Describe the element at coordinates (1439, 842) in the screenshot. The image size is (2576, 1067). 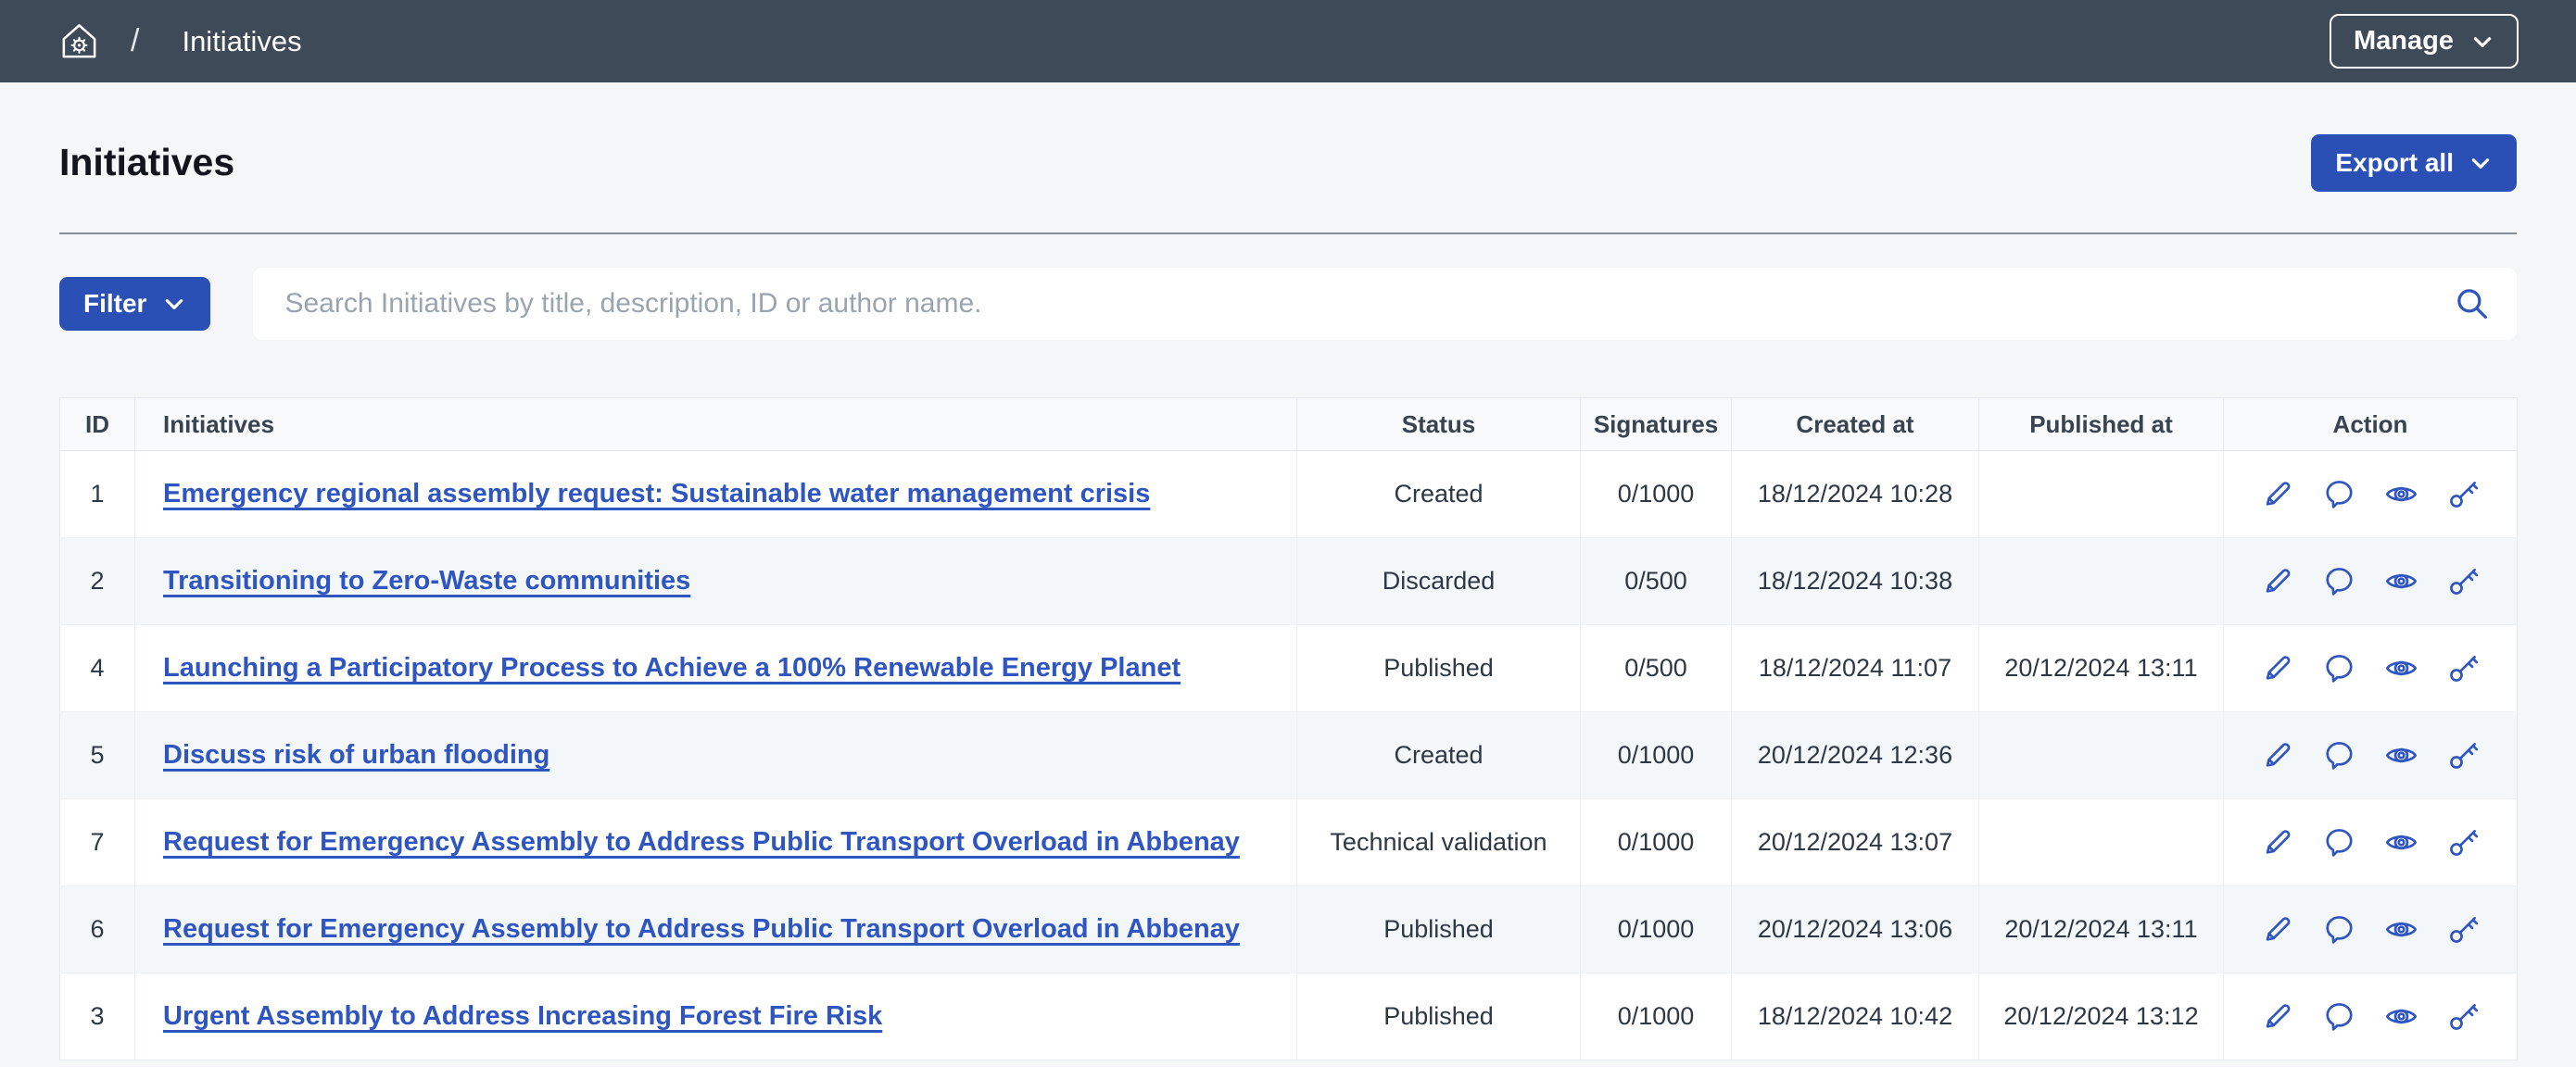
I see `row-status: Technical validation` at that location.